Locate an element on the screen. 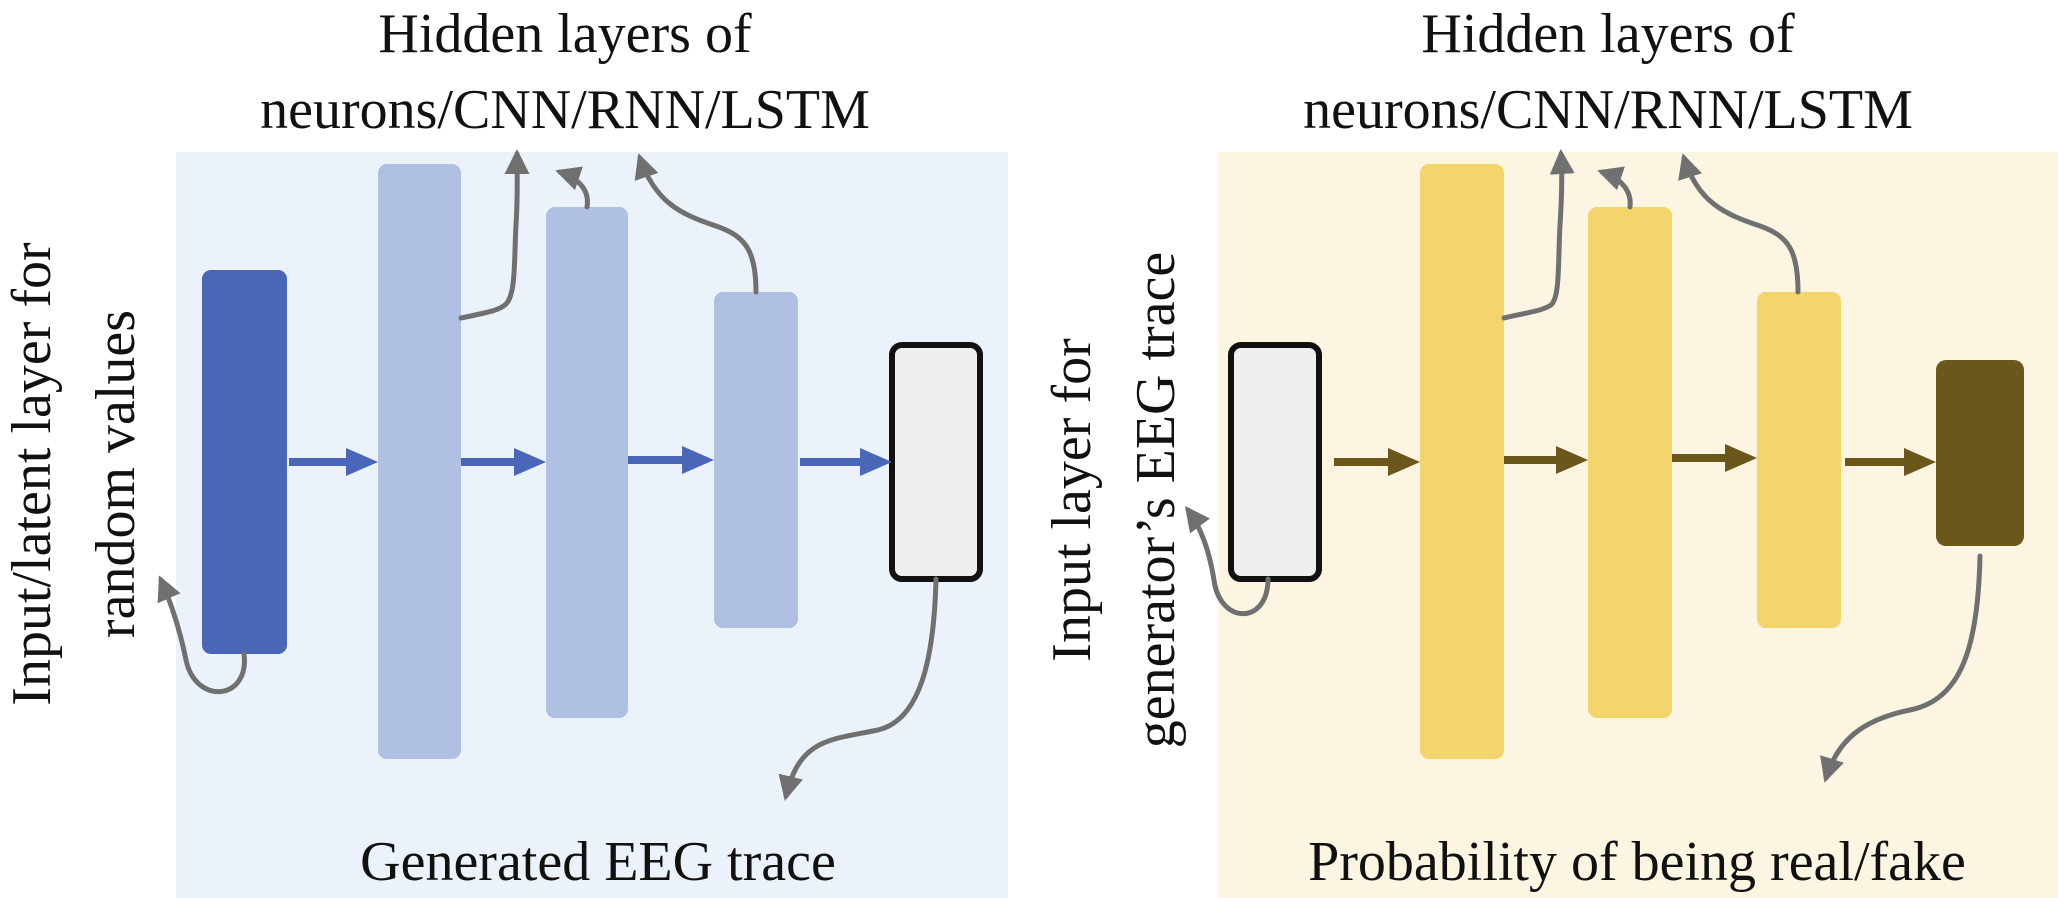  generator-hidden-3-pointer-curve is located at coordinates (696, 224).